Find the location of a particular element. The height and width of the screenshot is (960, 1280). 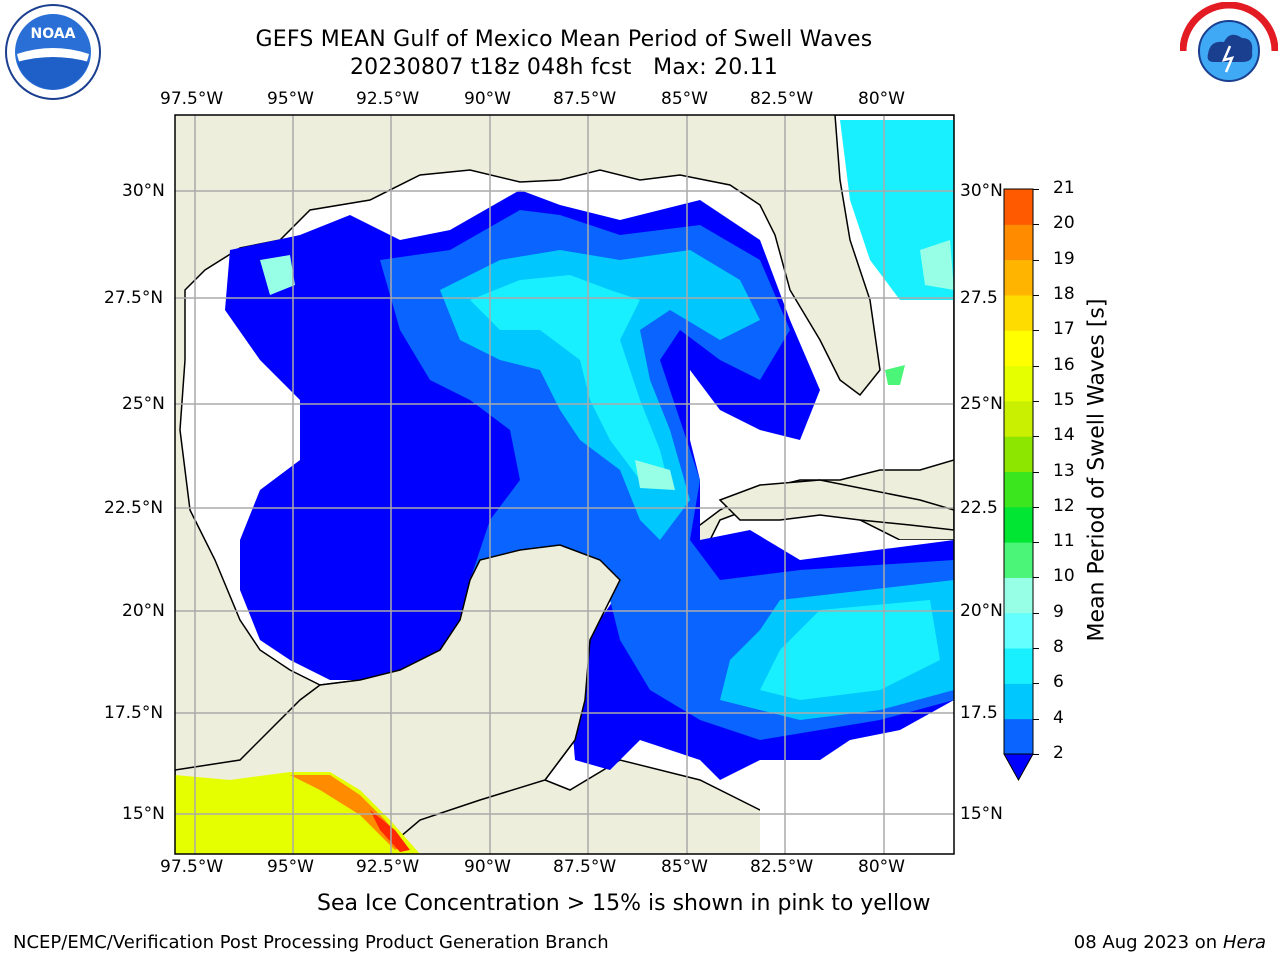

lon-label-top: 90°W is located at coordinates (487, 99).